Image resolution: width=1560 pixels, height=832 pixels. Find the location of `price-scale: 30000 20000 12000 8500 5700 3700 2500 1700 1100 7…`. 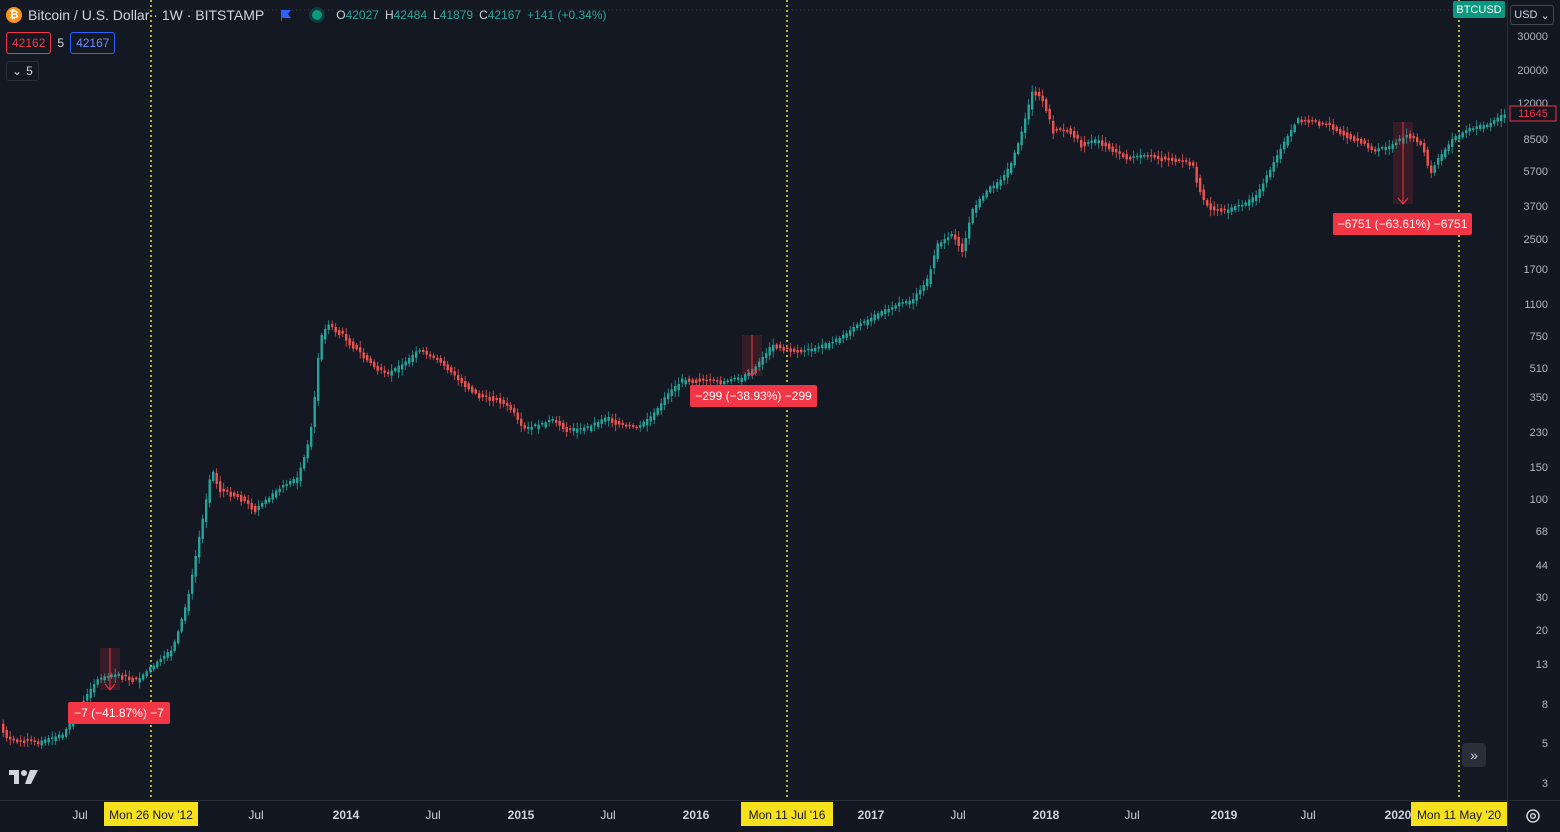

price-scale: 30000 20000 12000 8500 5700 3700 2500 1700 1100 7… is located at coordinates (1533, 400).